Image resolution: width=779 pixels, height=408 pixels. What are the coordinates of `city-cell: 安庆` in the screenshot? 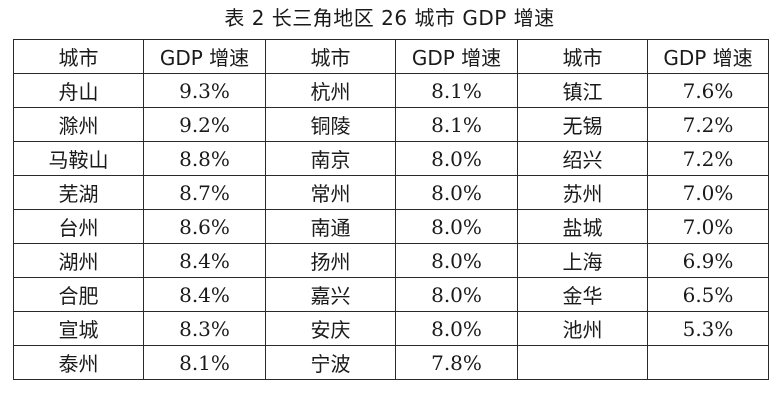 It's located at (330, 328).